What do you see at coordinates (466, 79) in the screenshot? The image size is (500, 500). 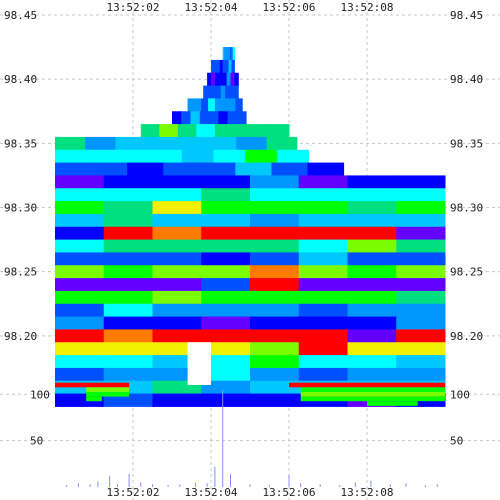 I see `price-tick-label-right: 98.40` at bounding box center [466, 79].